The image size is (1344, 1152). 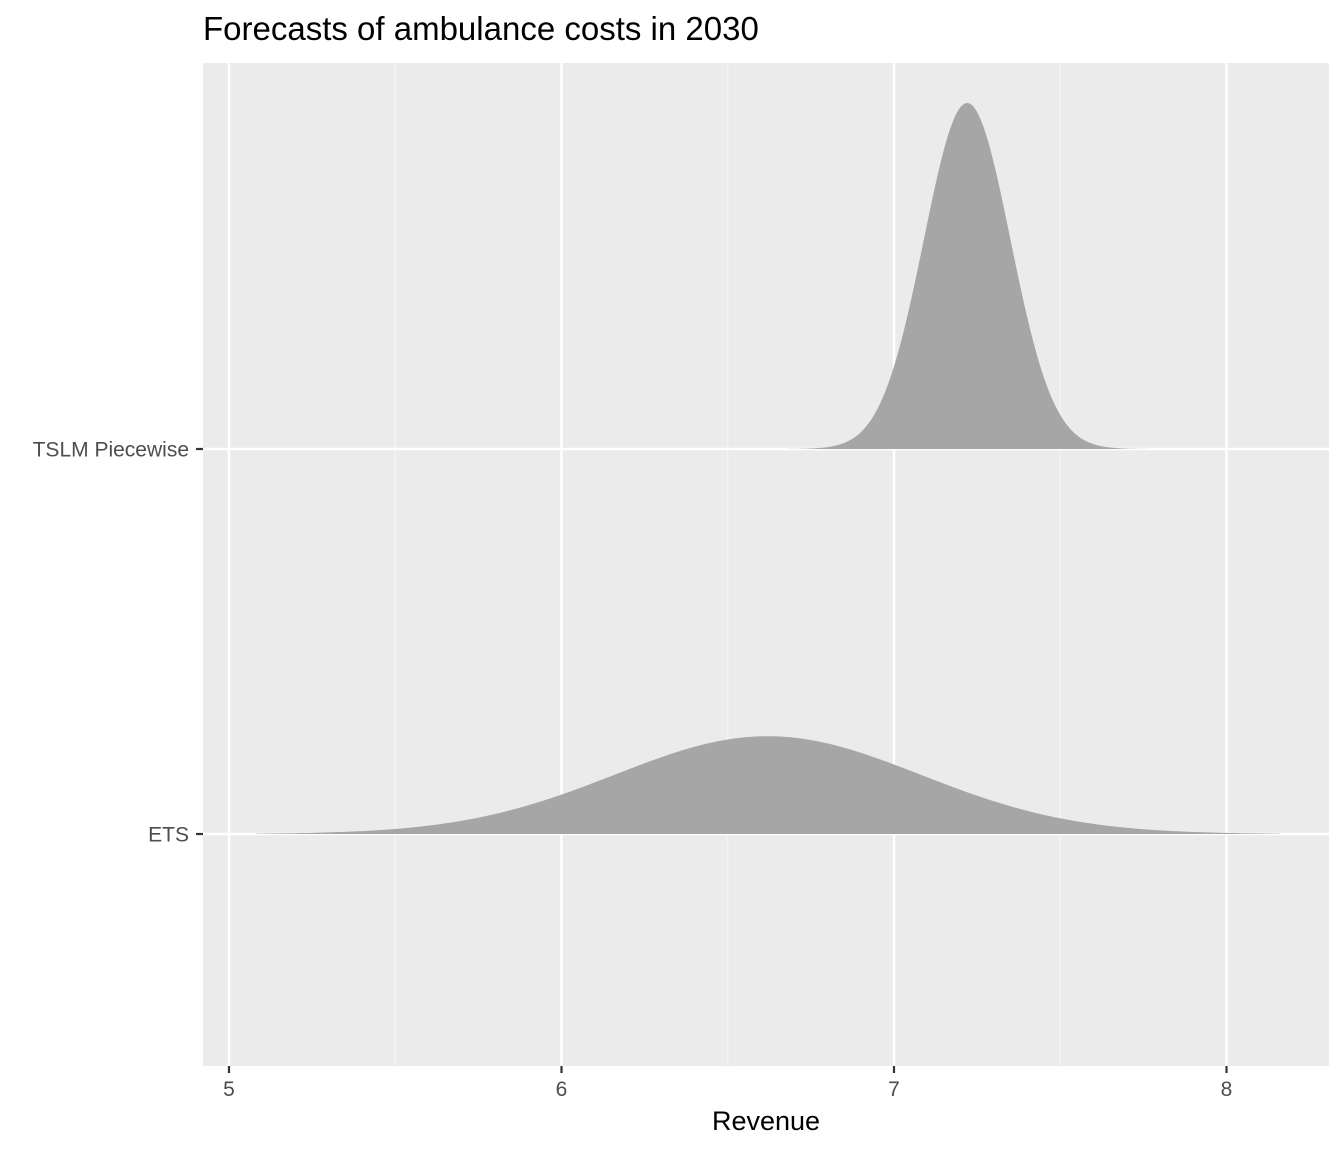 I want to click on y-tick-label: ETS, so click(x=168, y=835).